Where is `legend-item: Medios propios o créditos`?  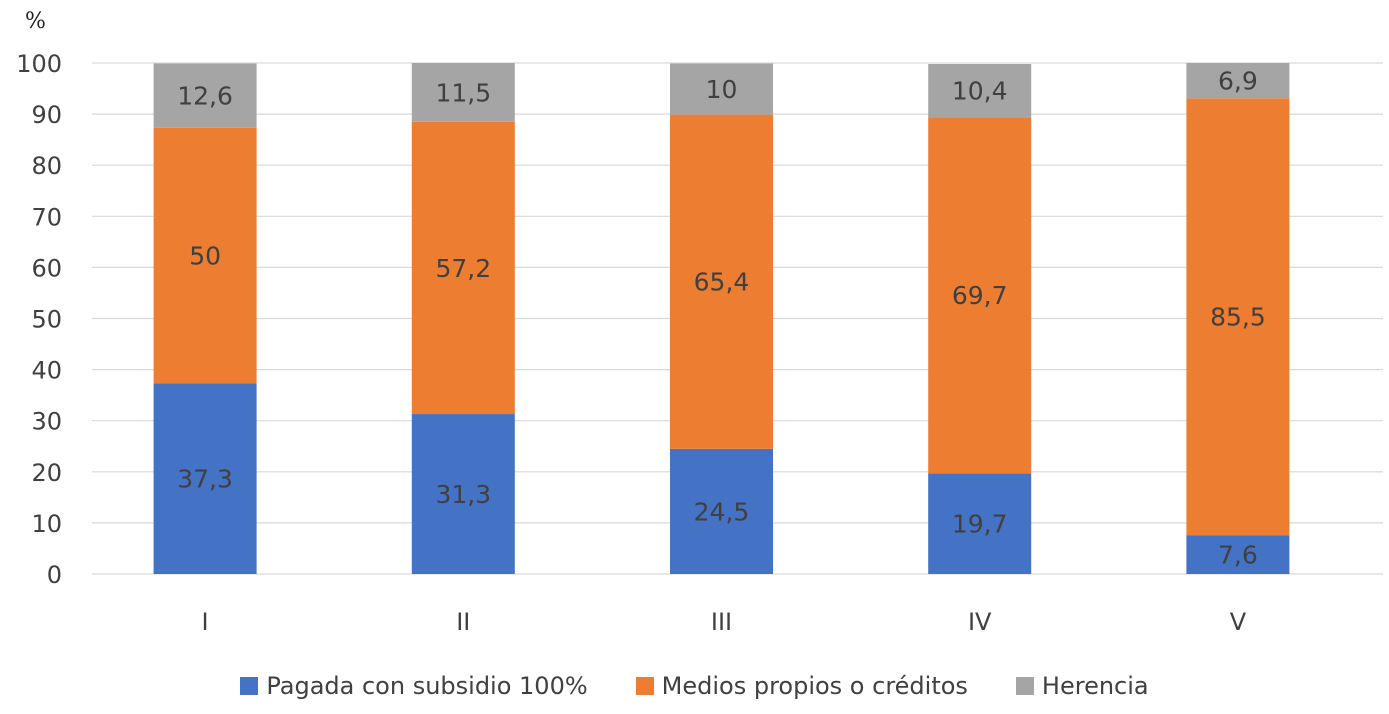
legend-item: Medios propios o créditos is located at coordinates (801, 686).